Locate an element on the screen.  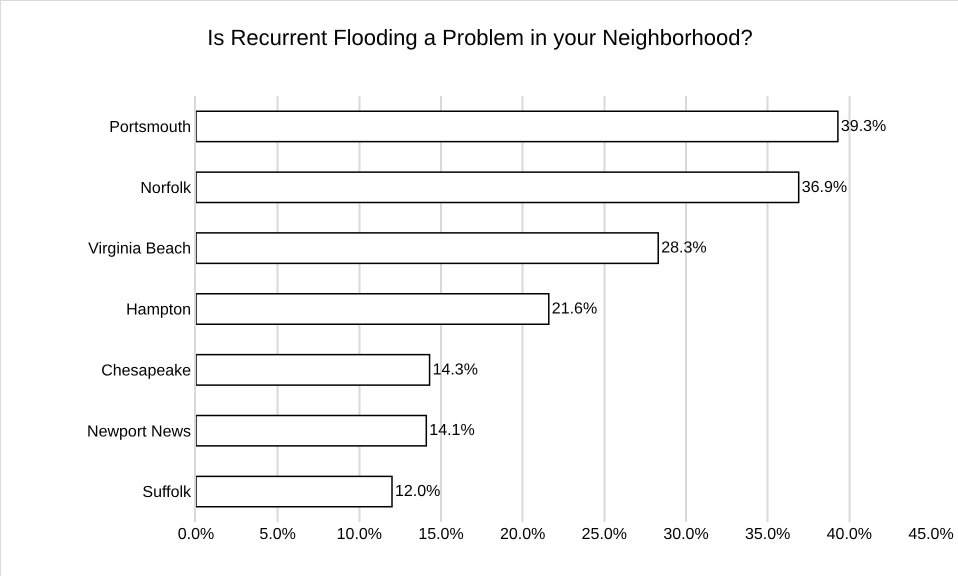
x-tick-label: 0.0% is located at coordinates (196, 534).